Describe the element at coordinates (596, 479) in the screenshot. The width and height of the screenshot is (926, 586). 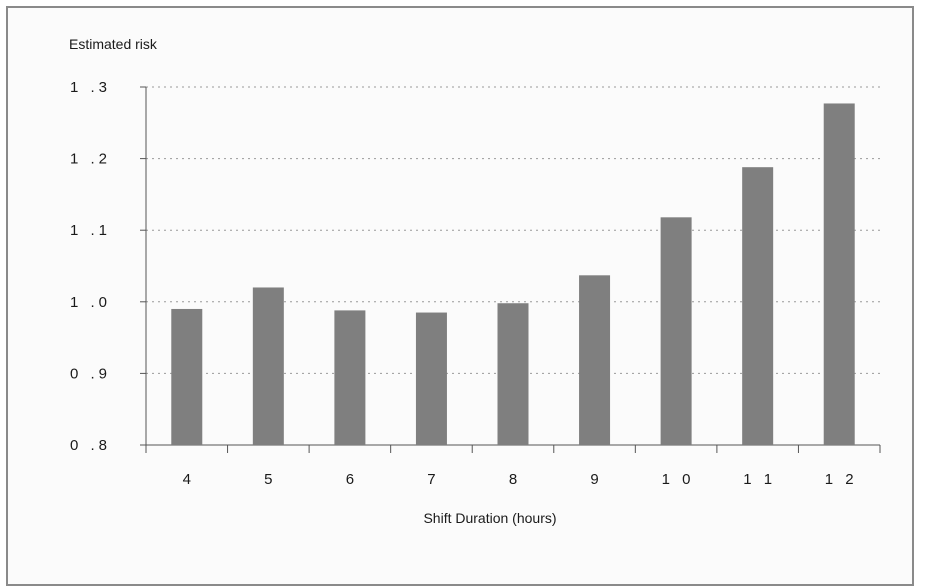
I see `x-tick-label: 9` at that location.